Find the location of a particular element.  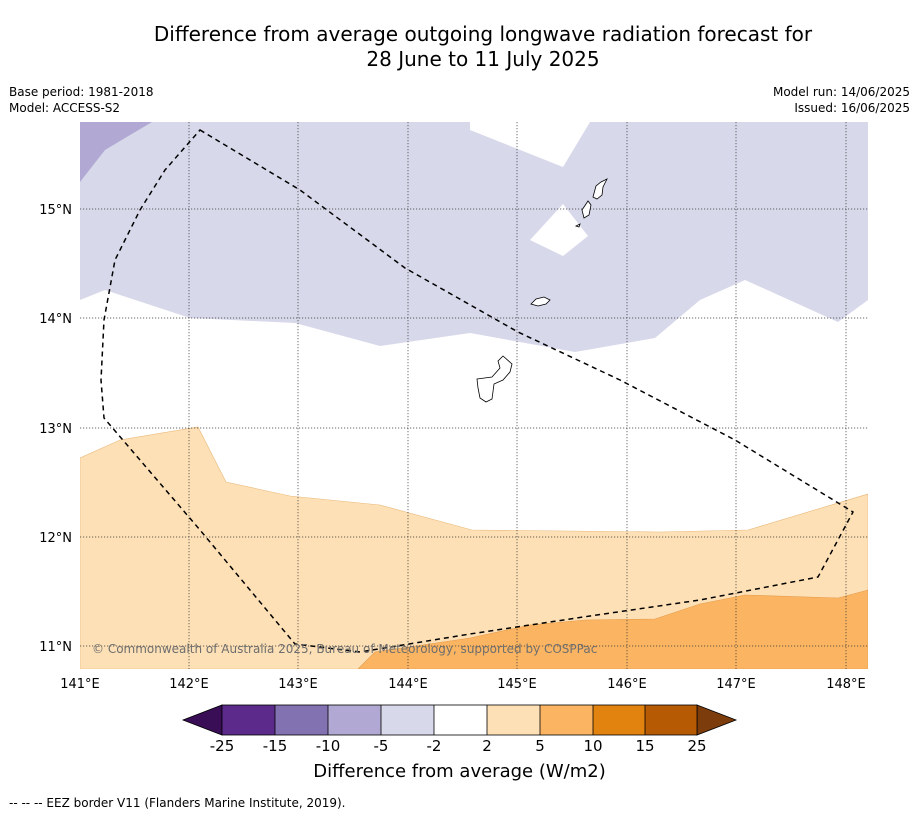

colorbar-title: Difference from average (W/m2) is located at coordinates (459, 771).